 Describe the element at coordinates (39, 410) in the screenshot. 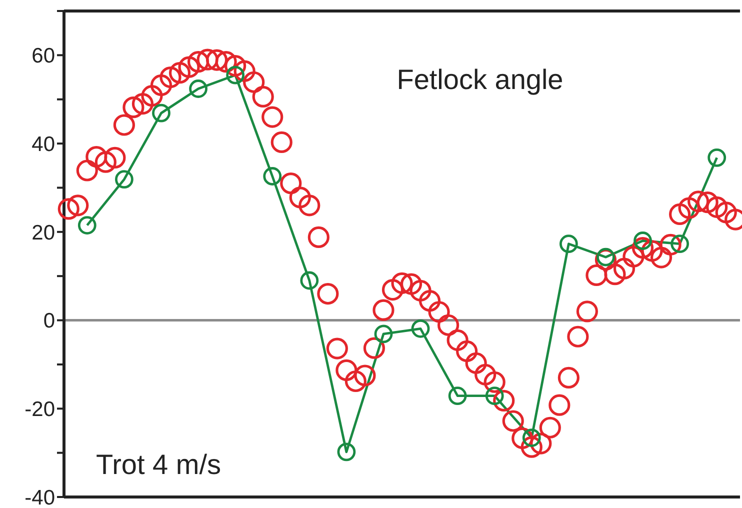

I see `y-tick-label: -20` at that location.